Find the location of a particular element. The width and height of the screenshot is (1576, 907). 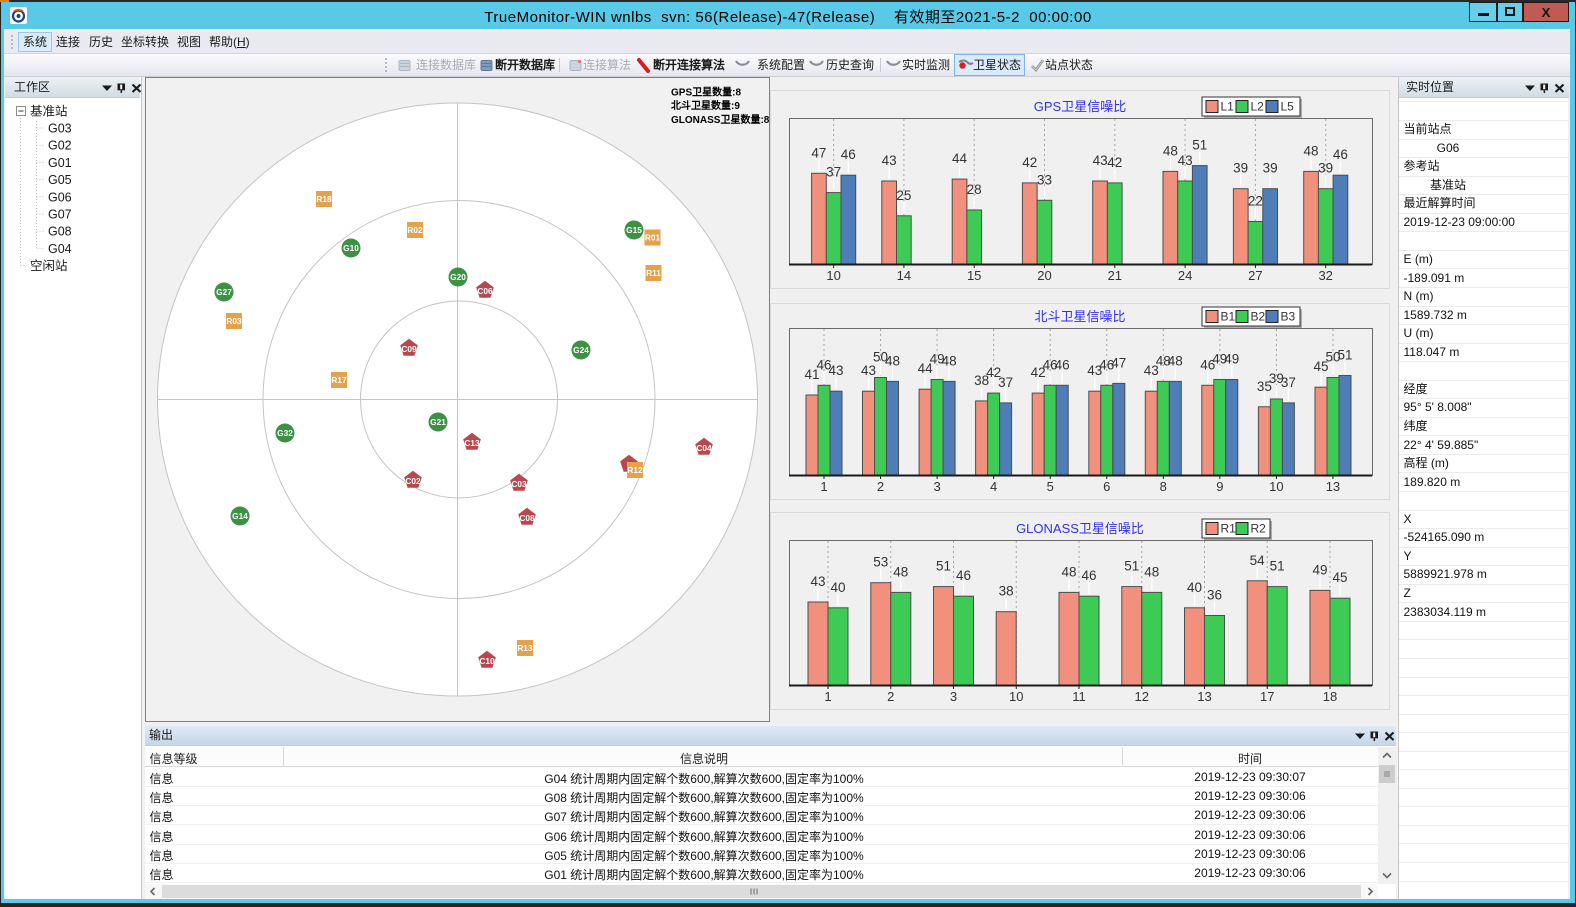

svg-text: 21 is located at coordinates (1115, 275).